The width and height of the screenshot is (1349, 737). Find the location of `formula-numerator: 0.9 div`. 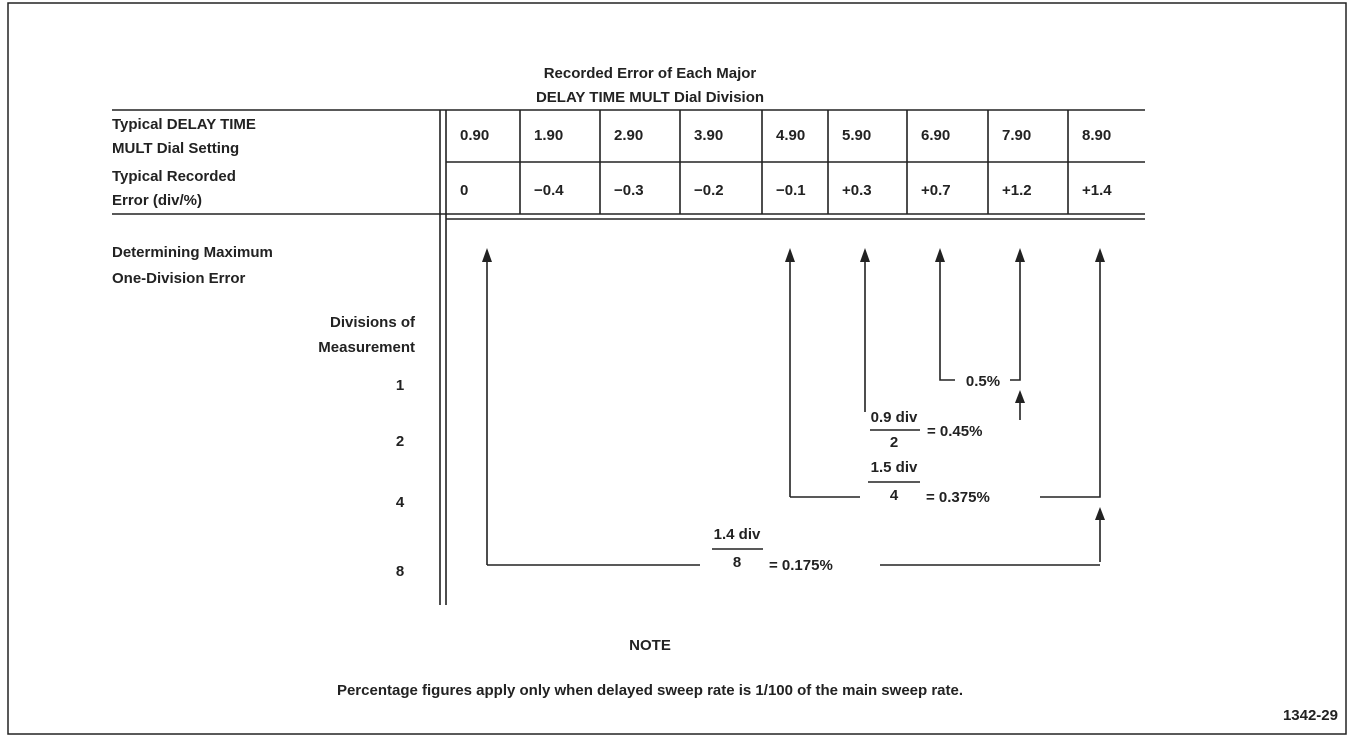

formula-numerator: 0.9 div is located at coordinates (894, 417).